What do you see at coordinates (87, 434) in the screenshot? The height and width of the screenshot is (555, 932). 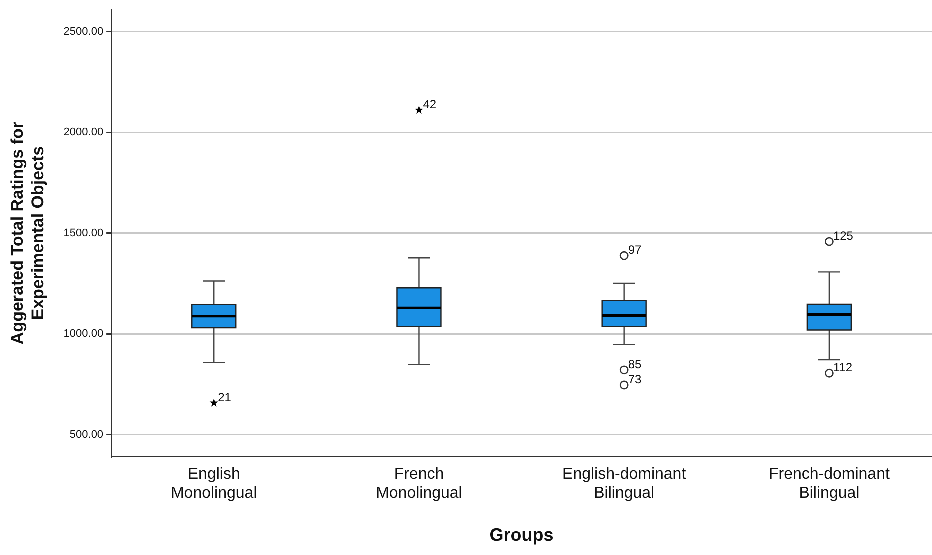 I see `y-tick-label: 500.00` at bounding box center [87, 434].